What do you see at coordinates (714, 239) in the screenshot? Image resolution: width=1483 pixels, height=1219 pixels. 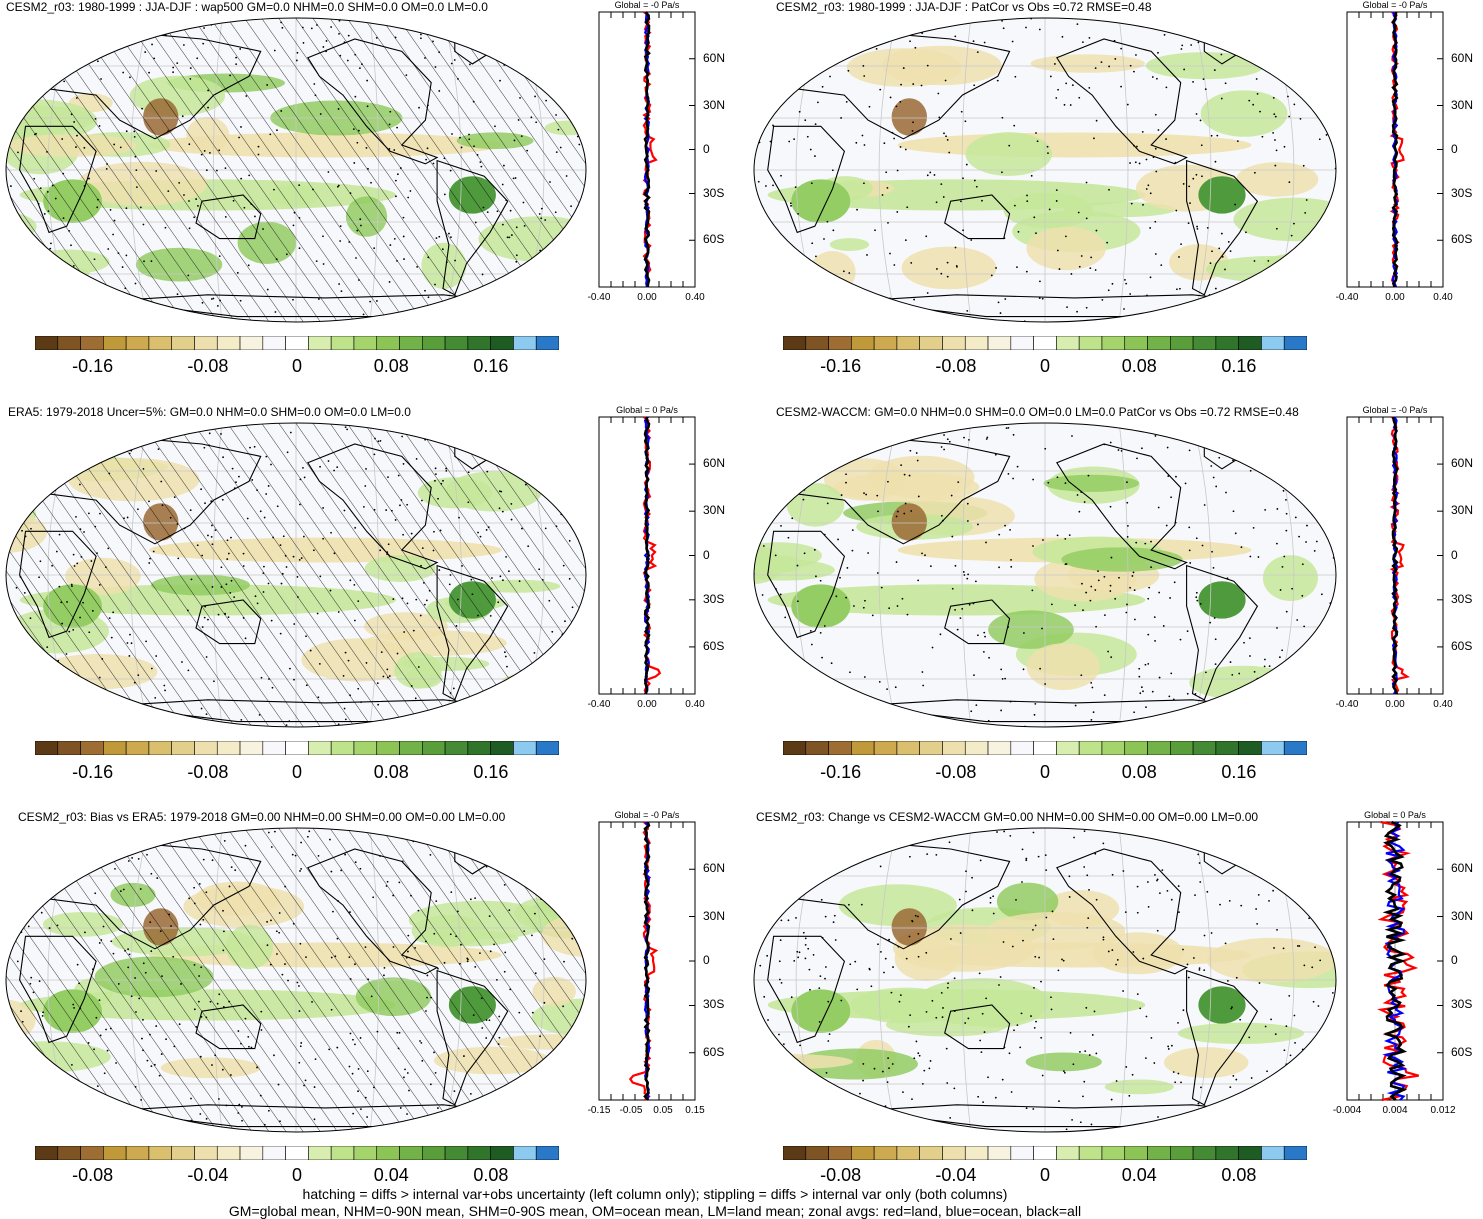 I see `zonal-lat-label: 60S` at bounding box center [714, 239].